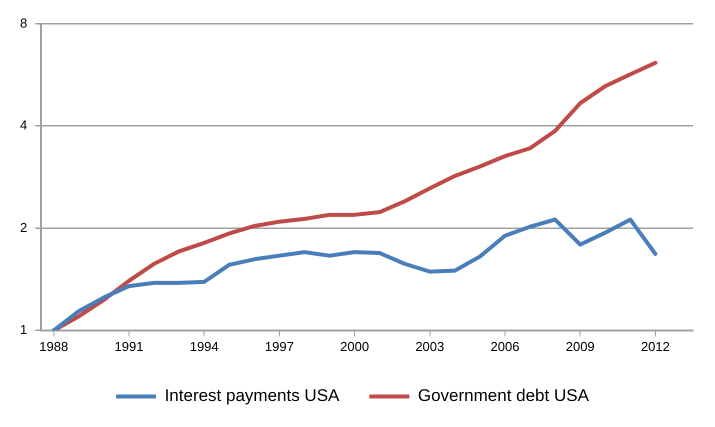  What do you see at coordinates (580, 346) in the screenshot?
I see `x-tick-label: 2009` at bounding box center [580, 346].